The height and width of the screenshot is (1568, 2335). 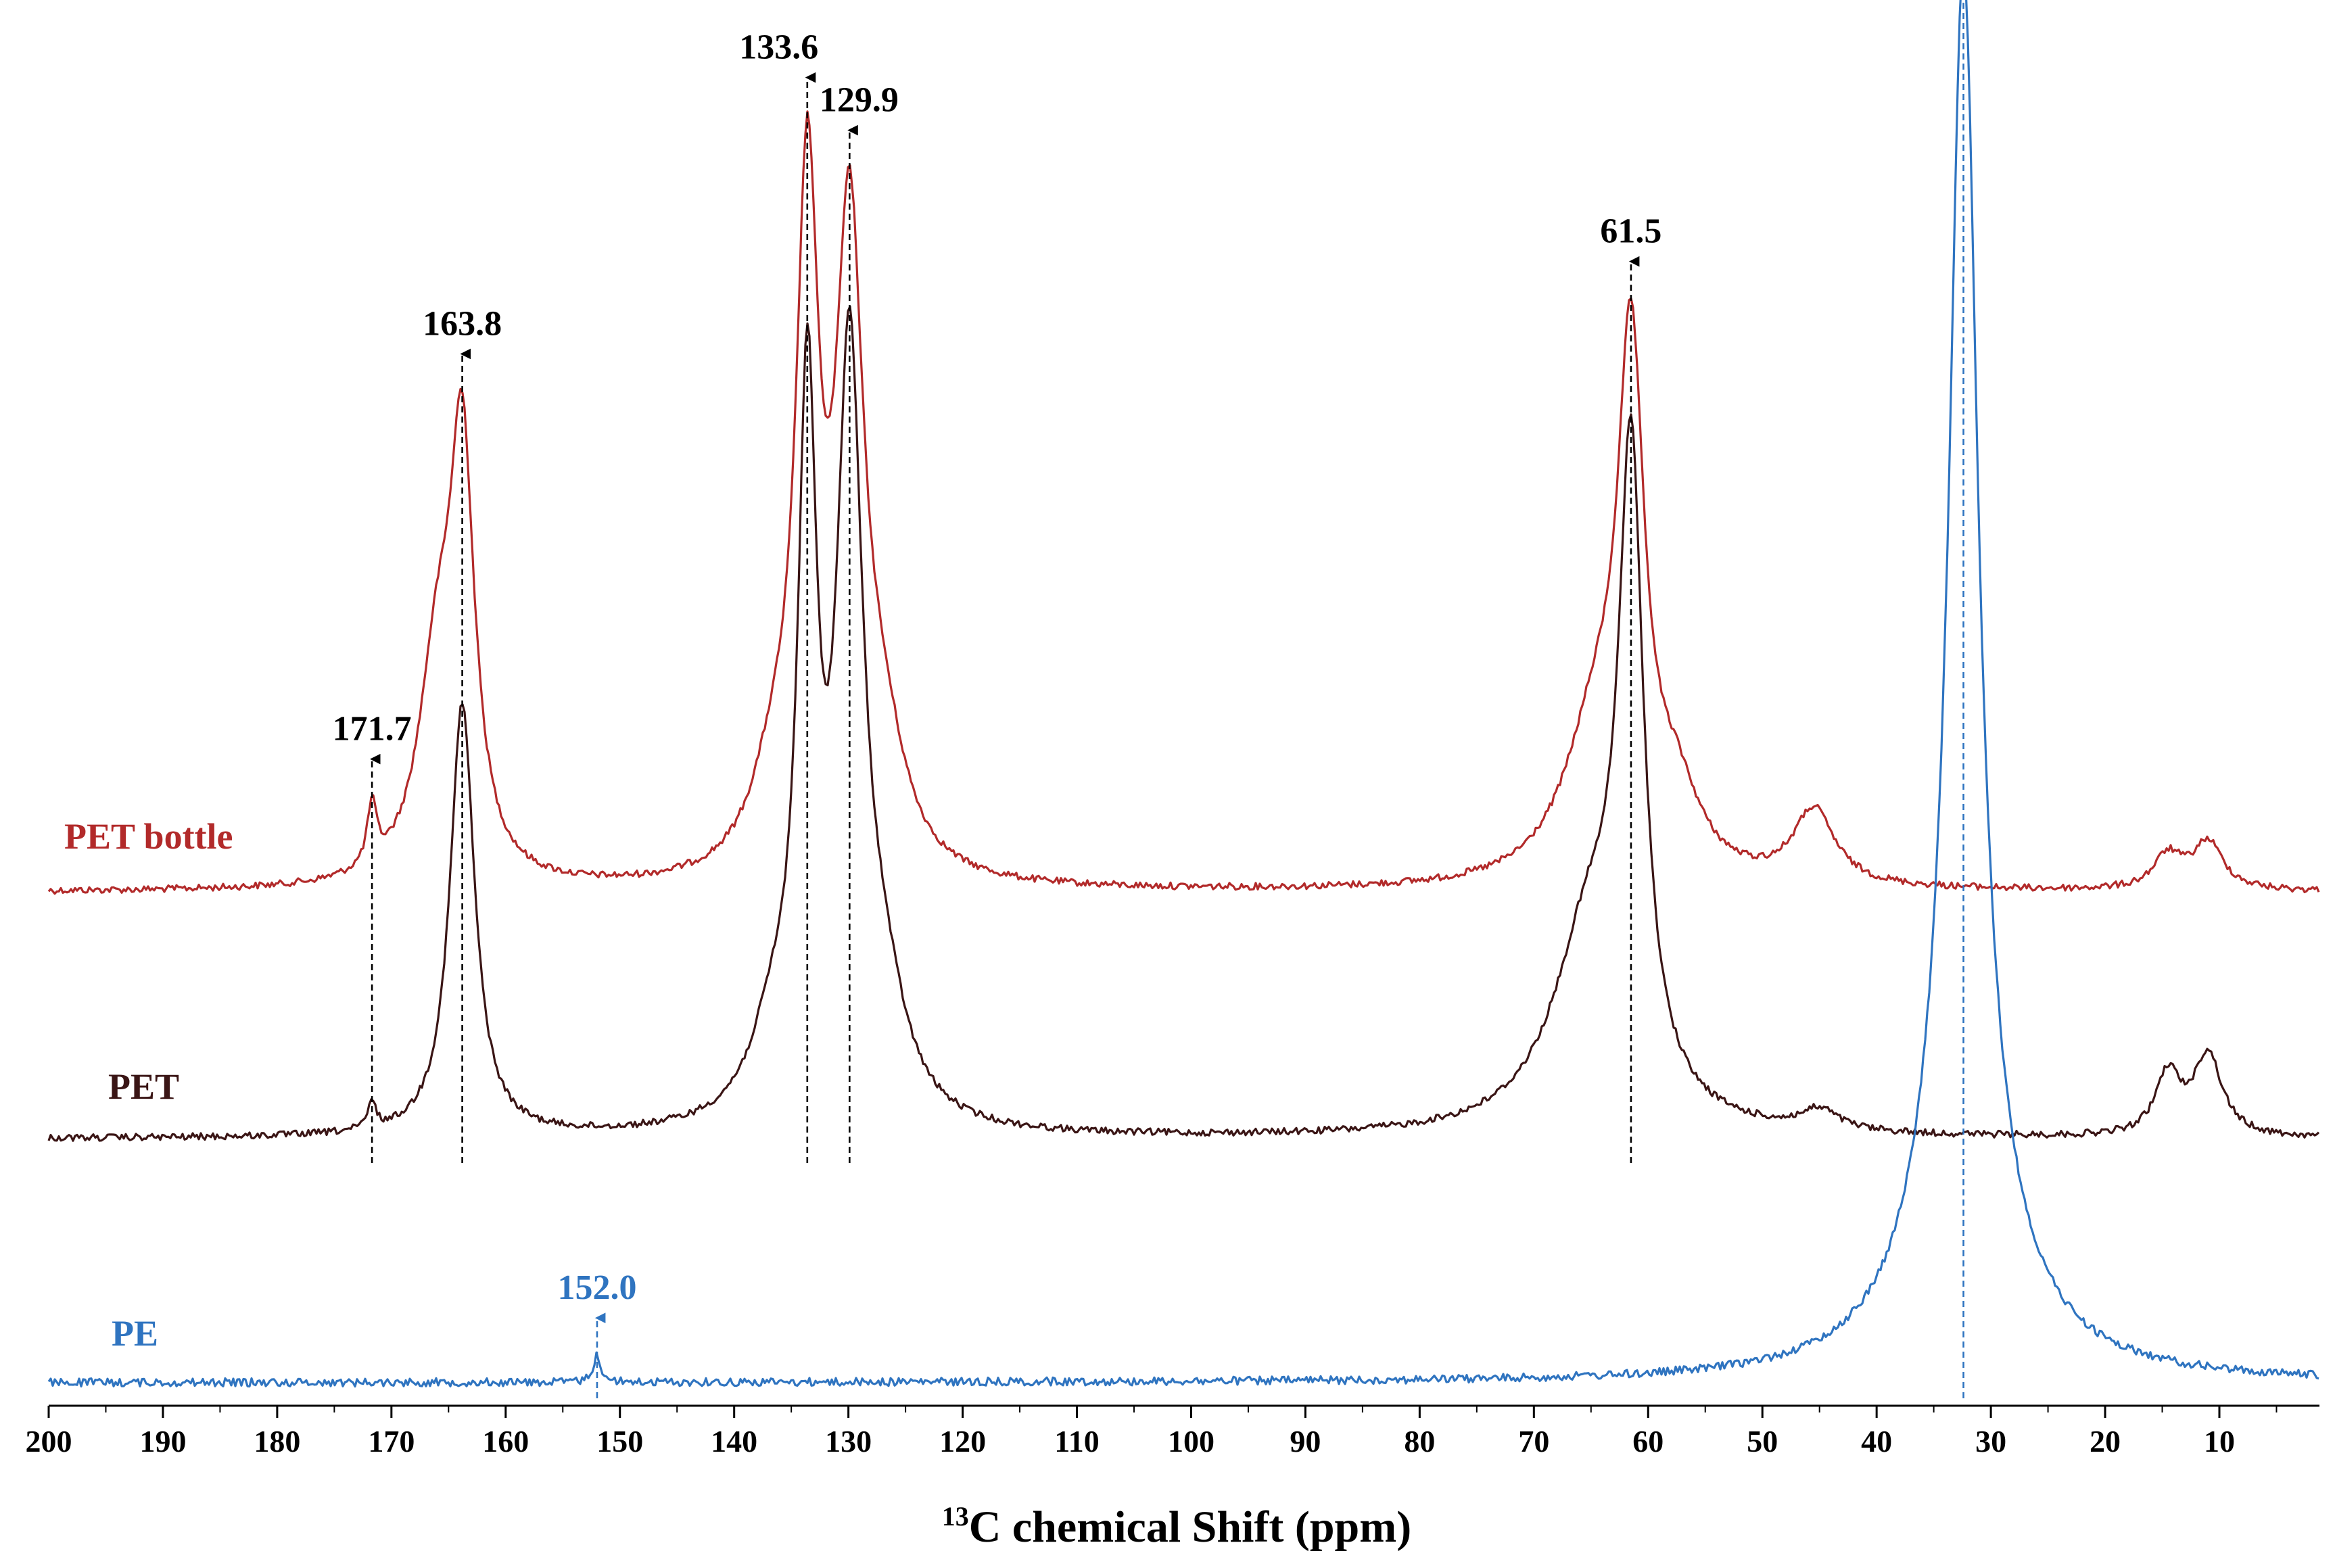 What do you see at coordinates (956, 1516) in the screenshot?
I see `x-axis-title-superscript: 13` at bounding box center [956, 1516].